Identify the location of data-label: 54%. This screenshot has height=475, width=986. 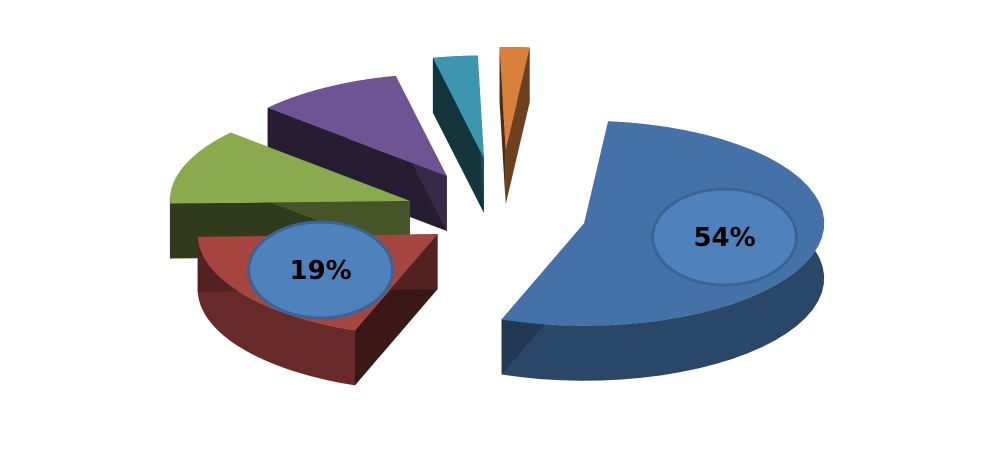
(724, 238).